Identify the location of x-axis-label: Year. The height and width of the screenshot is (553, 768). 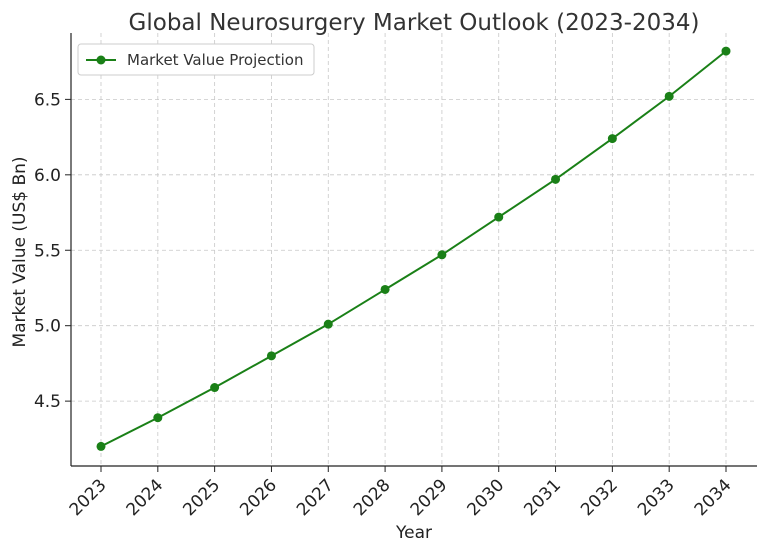
(413, 533).